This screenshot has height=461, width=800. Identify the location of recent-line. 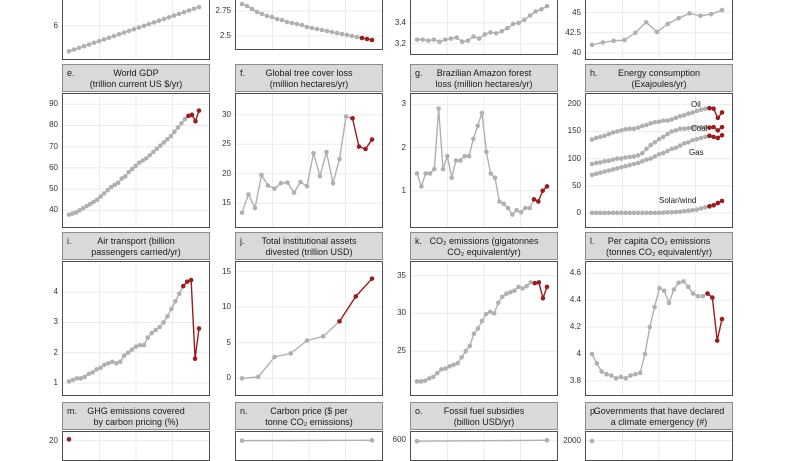
(356, 300).